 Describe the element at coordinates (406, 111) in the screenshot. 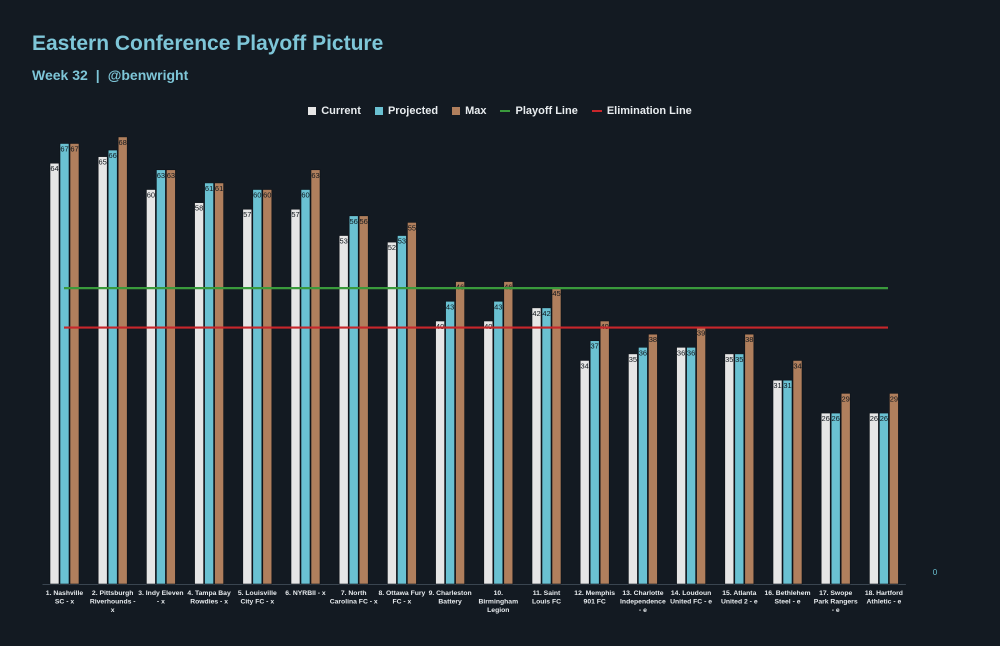

I see `legend-item-projected: Projected` at that location.